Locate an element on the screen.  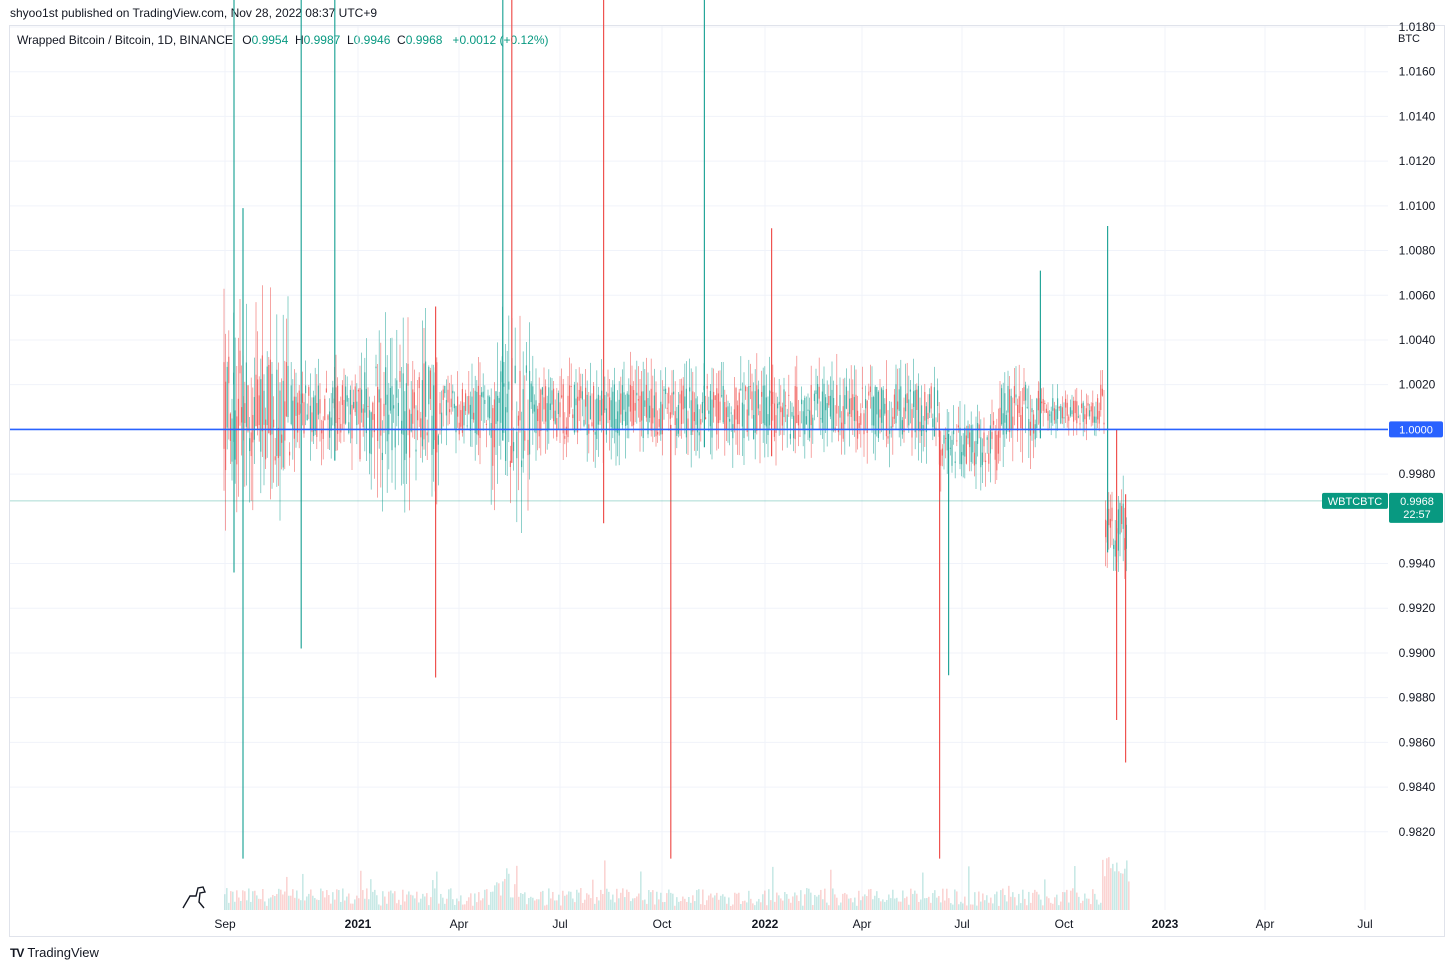
close-label: C is located at coordinates (401, 40).